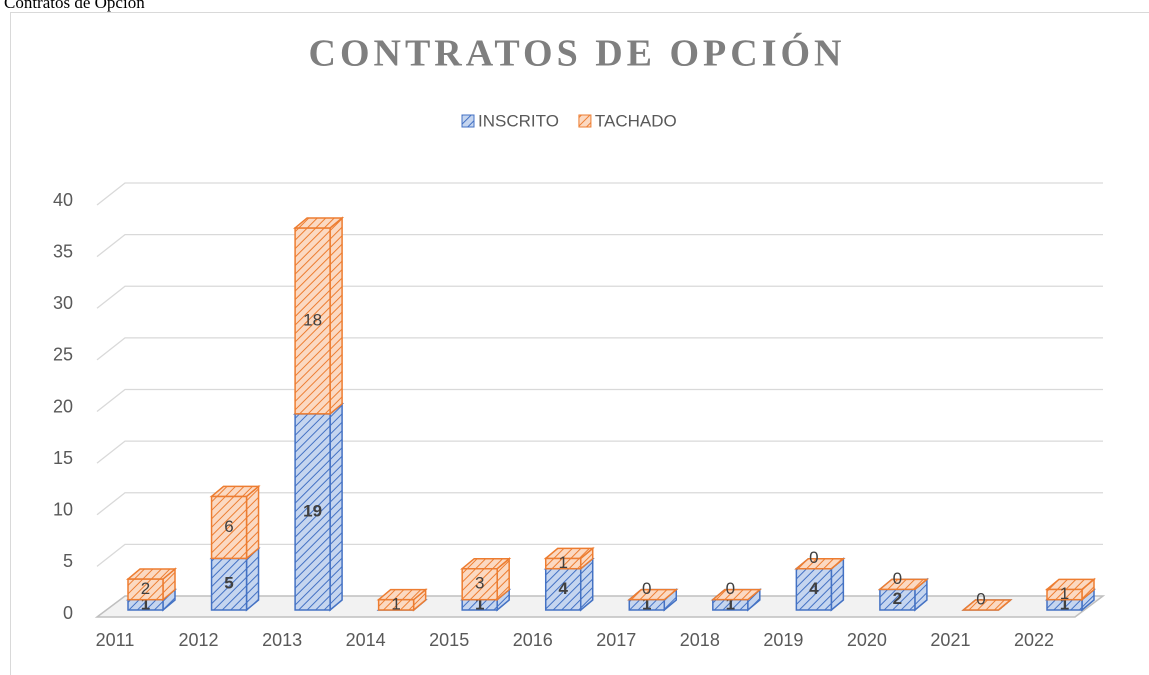  I want to click on x-tick-label: 2011, so click(115, 640).